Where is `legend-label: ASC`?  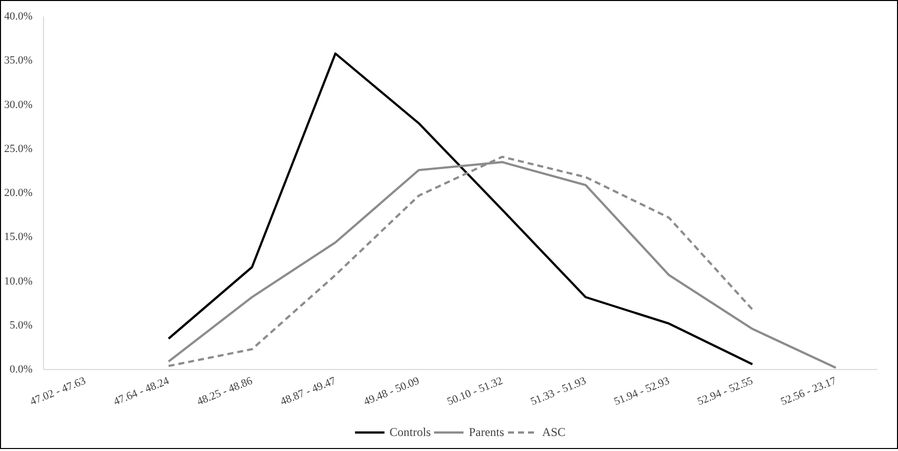
legend-label: ASC is located at coordinates (554, 432).